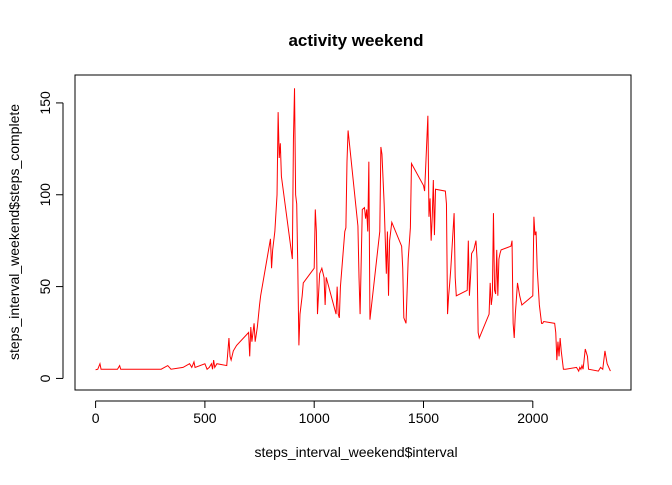  I want to click on chart-title: activity weekend, so click(355, 40).